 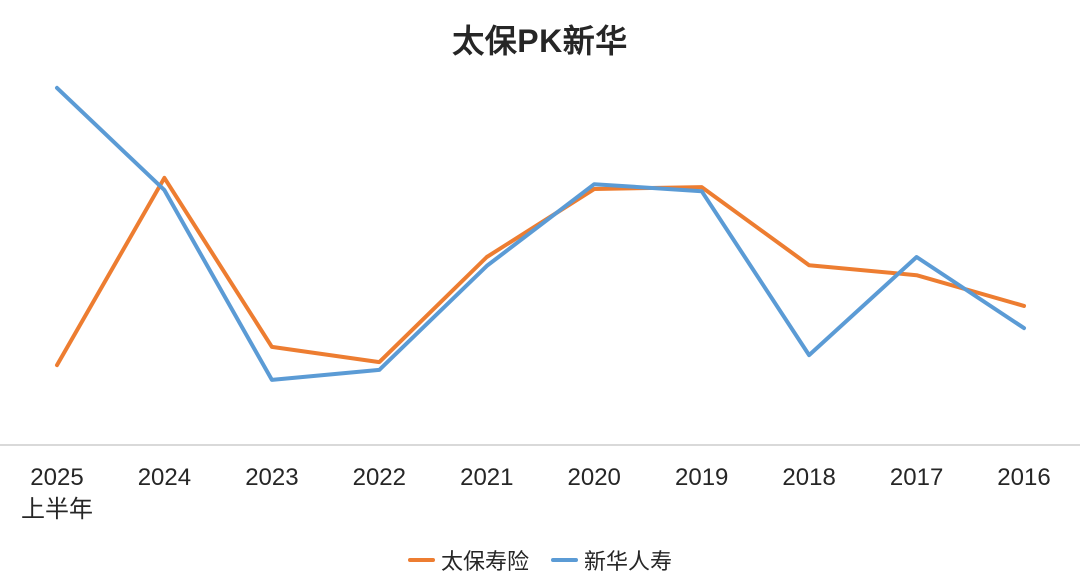 I want to click on chart-title: 太保PK新华, so click(x=540, y=41).